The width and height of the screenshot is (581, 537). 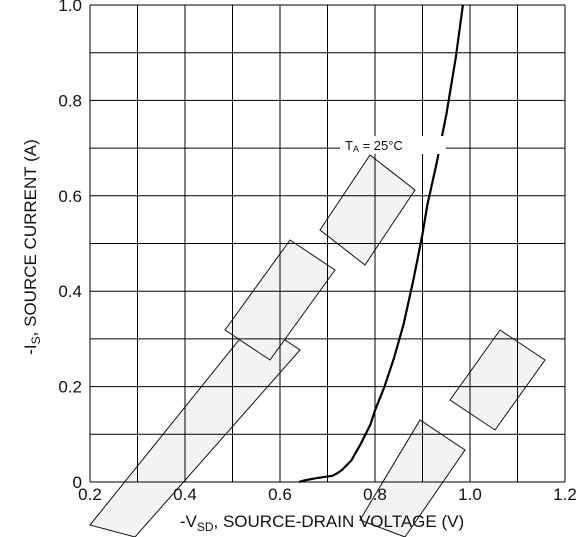 What do you see at coordinates (70, 100) in the screenshot?
I see `y-tick-label: 0.8` at bounding box center [70, 100].